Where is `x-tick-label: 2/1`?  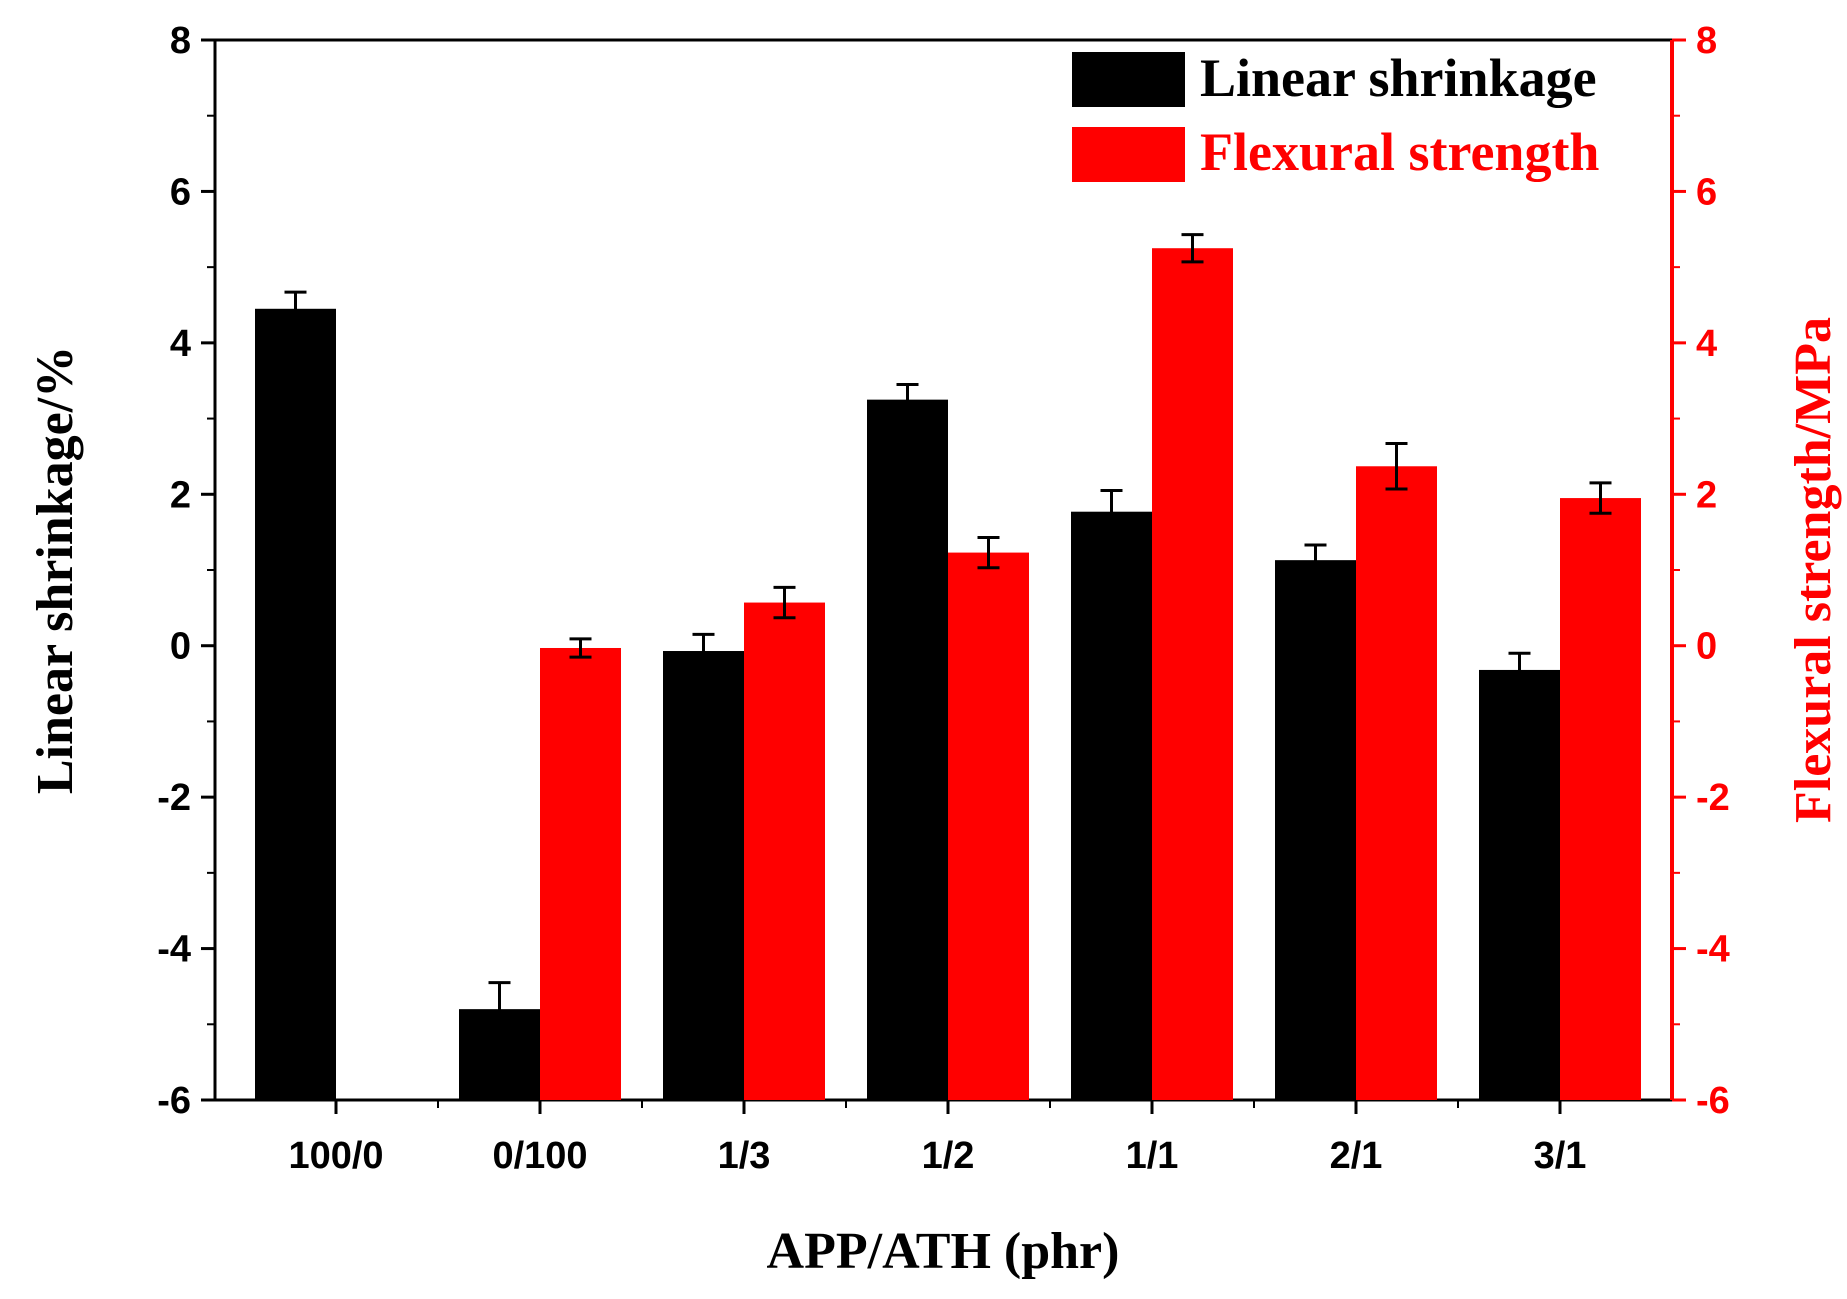 x-tick-label: 2/1 is located at coordinates (1356, 1156).